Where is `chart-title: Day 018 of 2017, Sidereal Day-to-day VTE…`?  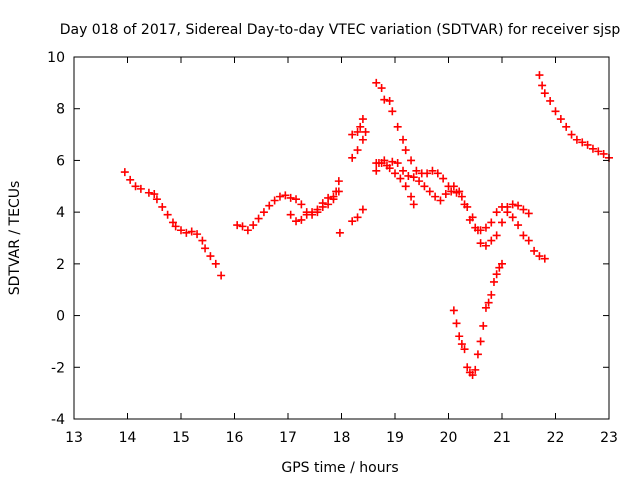 chart-title: Day 018 of 2017, Sidereal Day-to-day VTE… is located at coordinates (340, 30).